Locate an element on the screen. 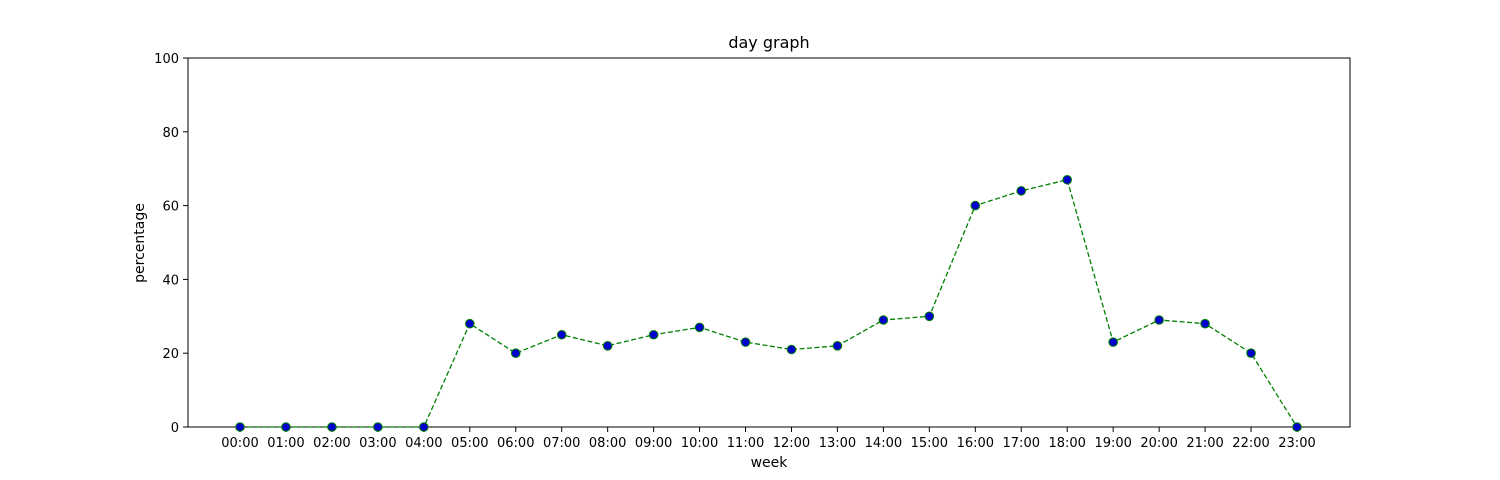 This screenshot has height=480, width=1500. y-axis: 0 20 40 60 80 100 is located at coordinates (171, 244).